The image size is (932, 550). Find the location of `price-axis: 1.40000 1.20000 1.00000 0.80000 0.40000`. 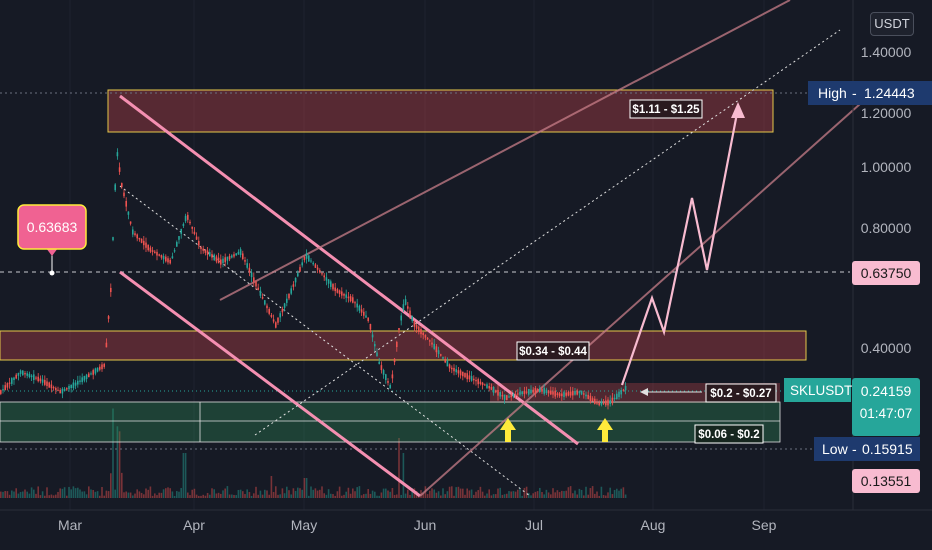

price-axis: 1.40000 1.20000 1.00000 0.80000 0.40000 is located at coordinates (886, 200).